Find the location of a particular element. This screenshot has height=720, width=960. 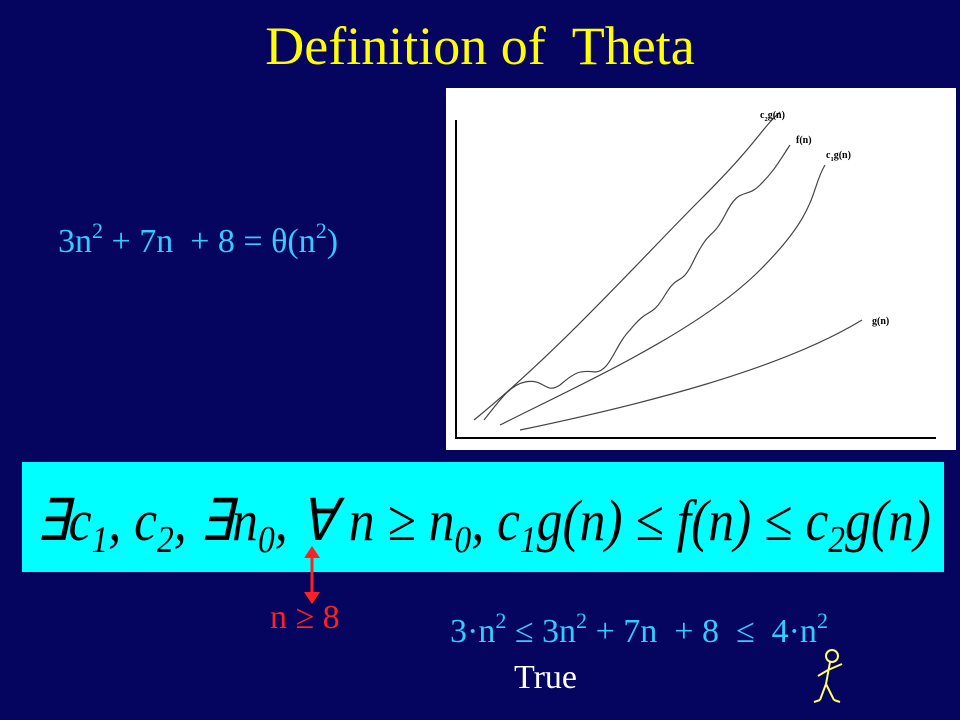

graph-label: g(n) is located at coordinates (880, 321).